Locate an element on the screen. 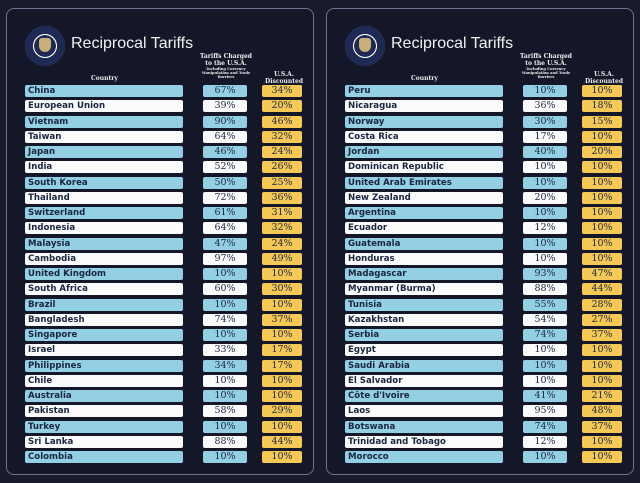 The image size is (640, 483). table-row: Tunisia 55% 28% is located at coordinates (490, 305).